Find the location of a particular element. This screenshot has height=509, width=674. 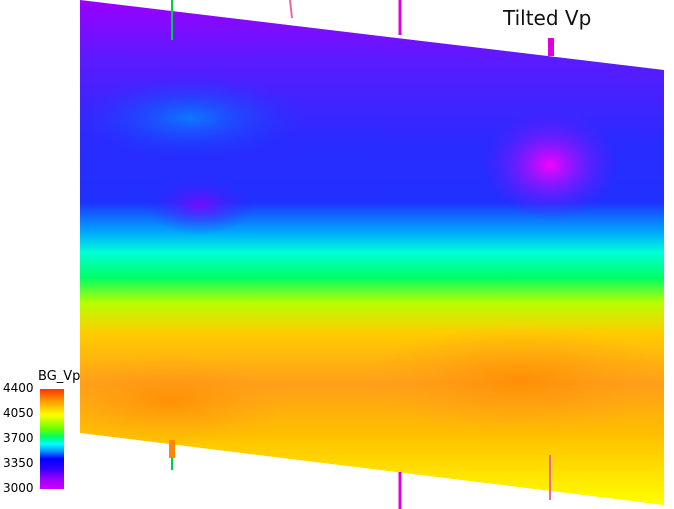

legend-tick: 4400 is located at coordinates (18, 388).